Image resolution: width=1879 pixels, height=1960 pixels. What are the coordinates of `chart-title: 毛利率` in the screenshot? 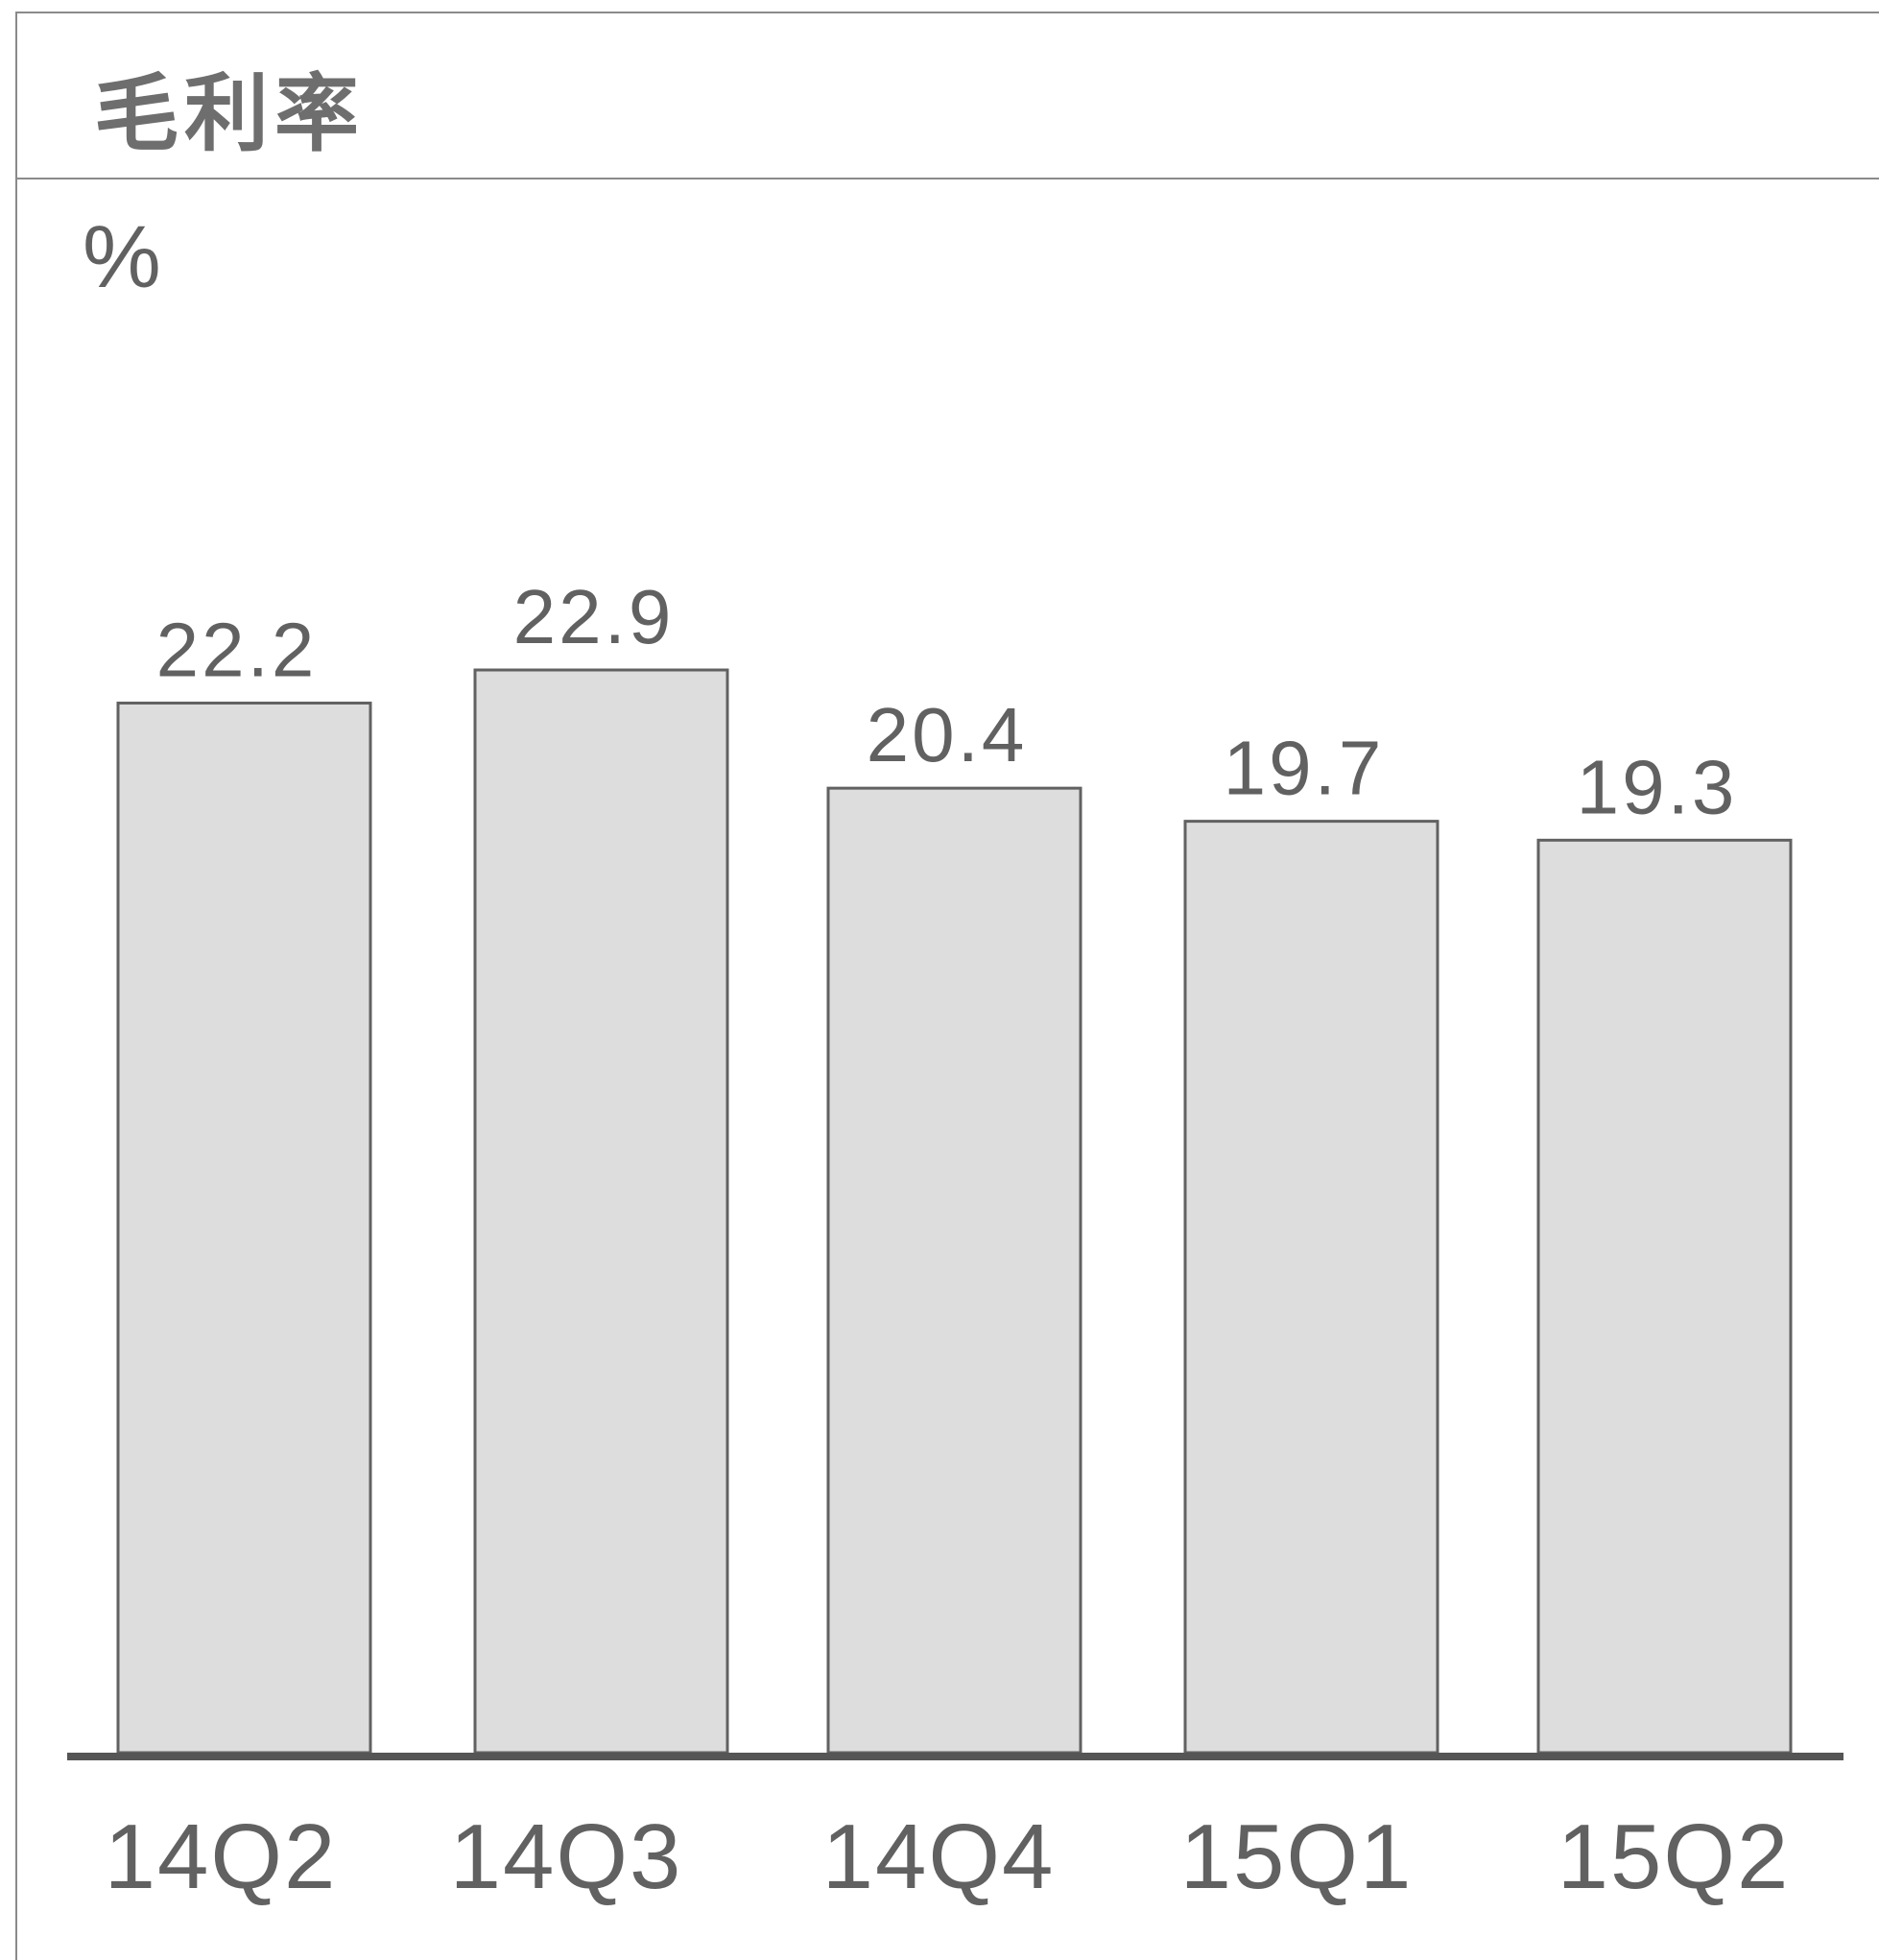 It's located at (230, 113).